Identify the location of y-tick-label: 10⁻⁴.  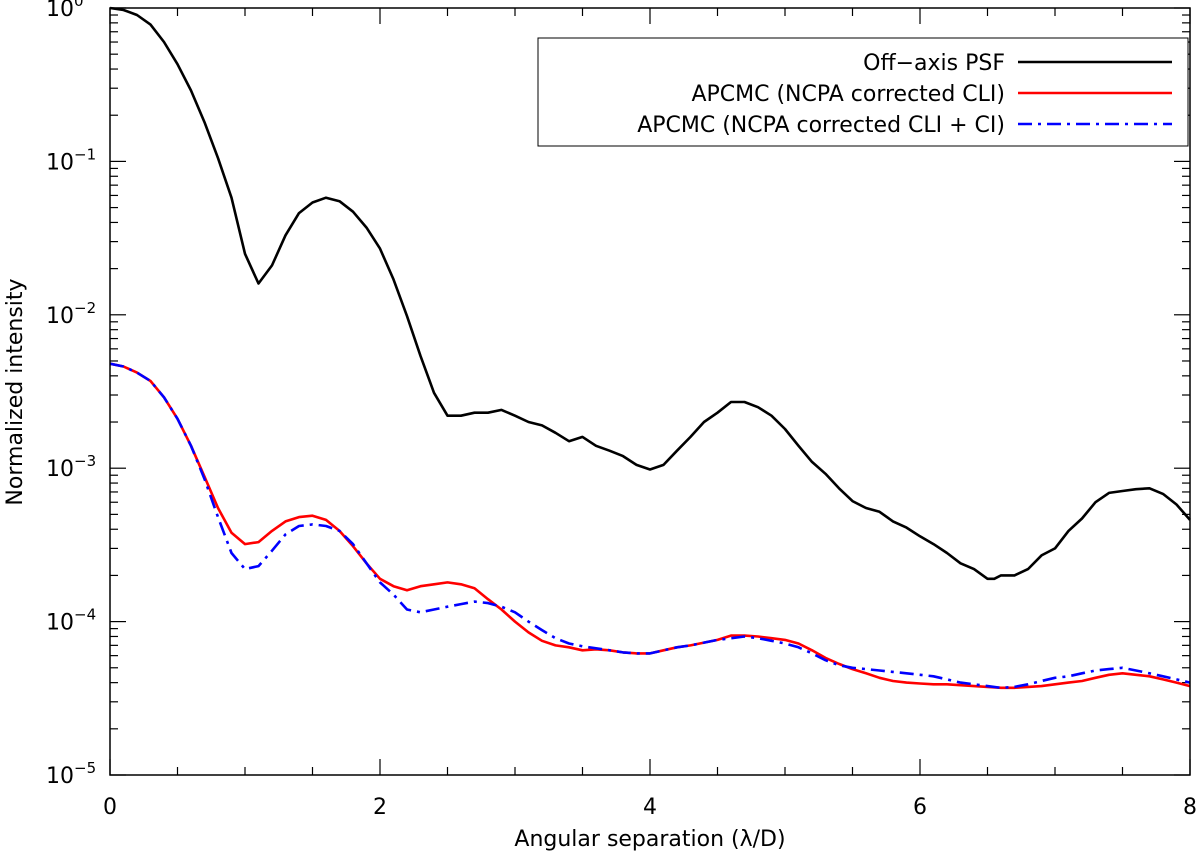
(71, 621).